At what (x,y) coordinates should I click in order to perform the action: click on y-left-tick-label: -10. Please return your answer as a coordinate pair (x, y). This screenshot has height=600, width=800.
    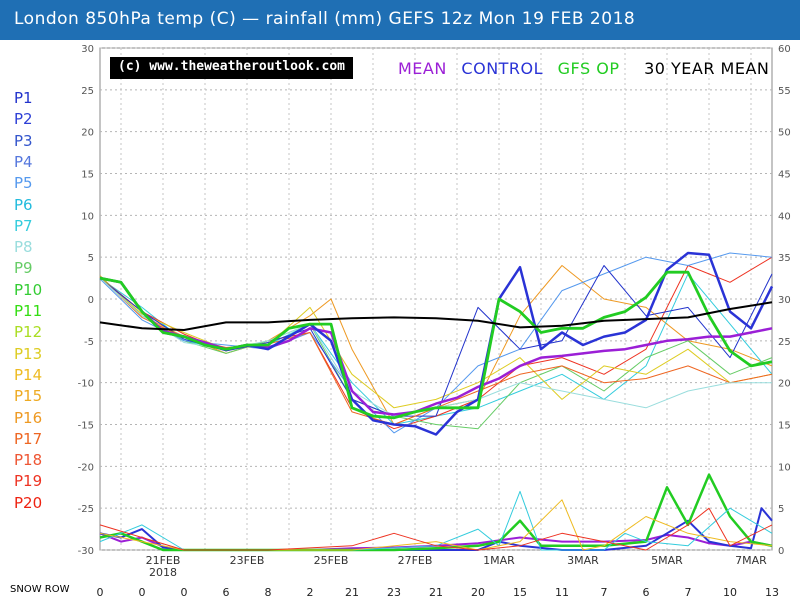
    Looking at the image, I should click on (86, 384).